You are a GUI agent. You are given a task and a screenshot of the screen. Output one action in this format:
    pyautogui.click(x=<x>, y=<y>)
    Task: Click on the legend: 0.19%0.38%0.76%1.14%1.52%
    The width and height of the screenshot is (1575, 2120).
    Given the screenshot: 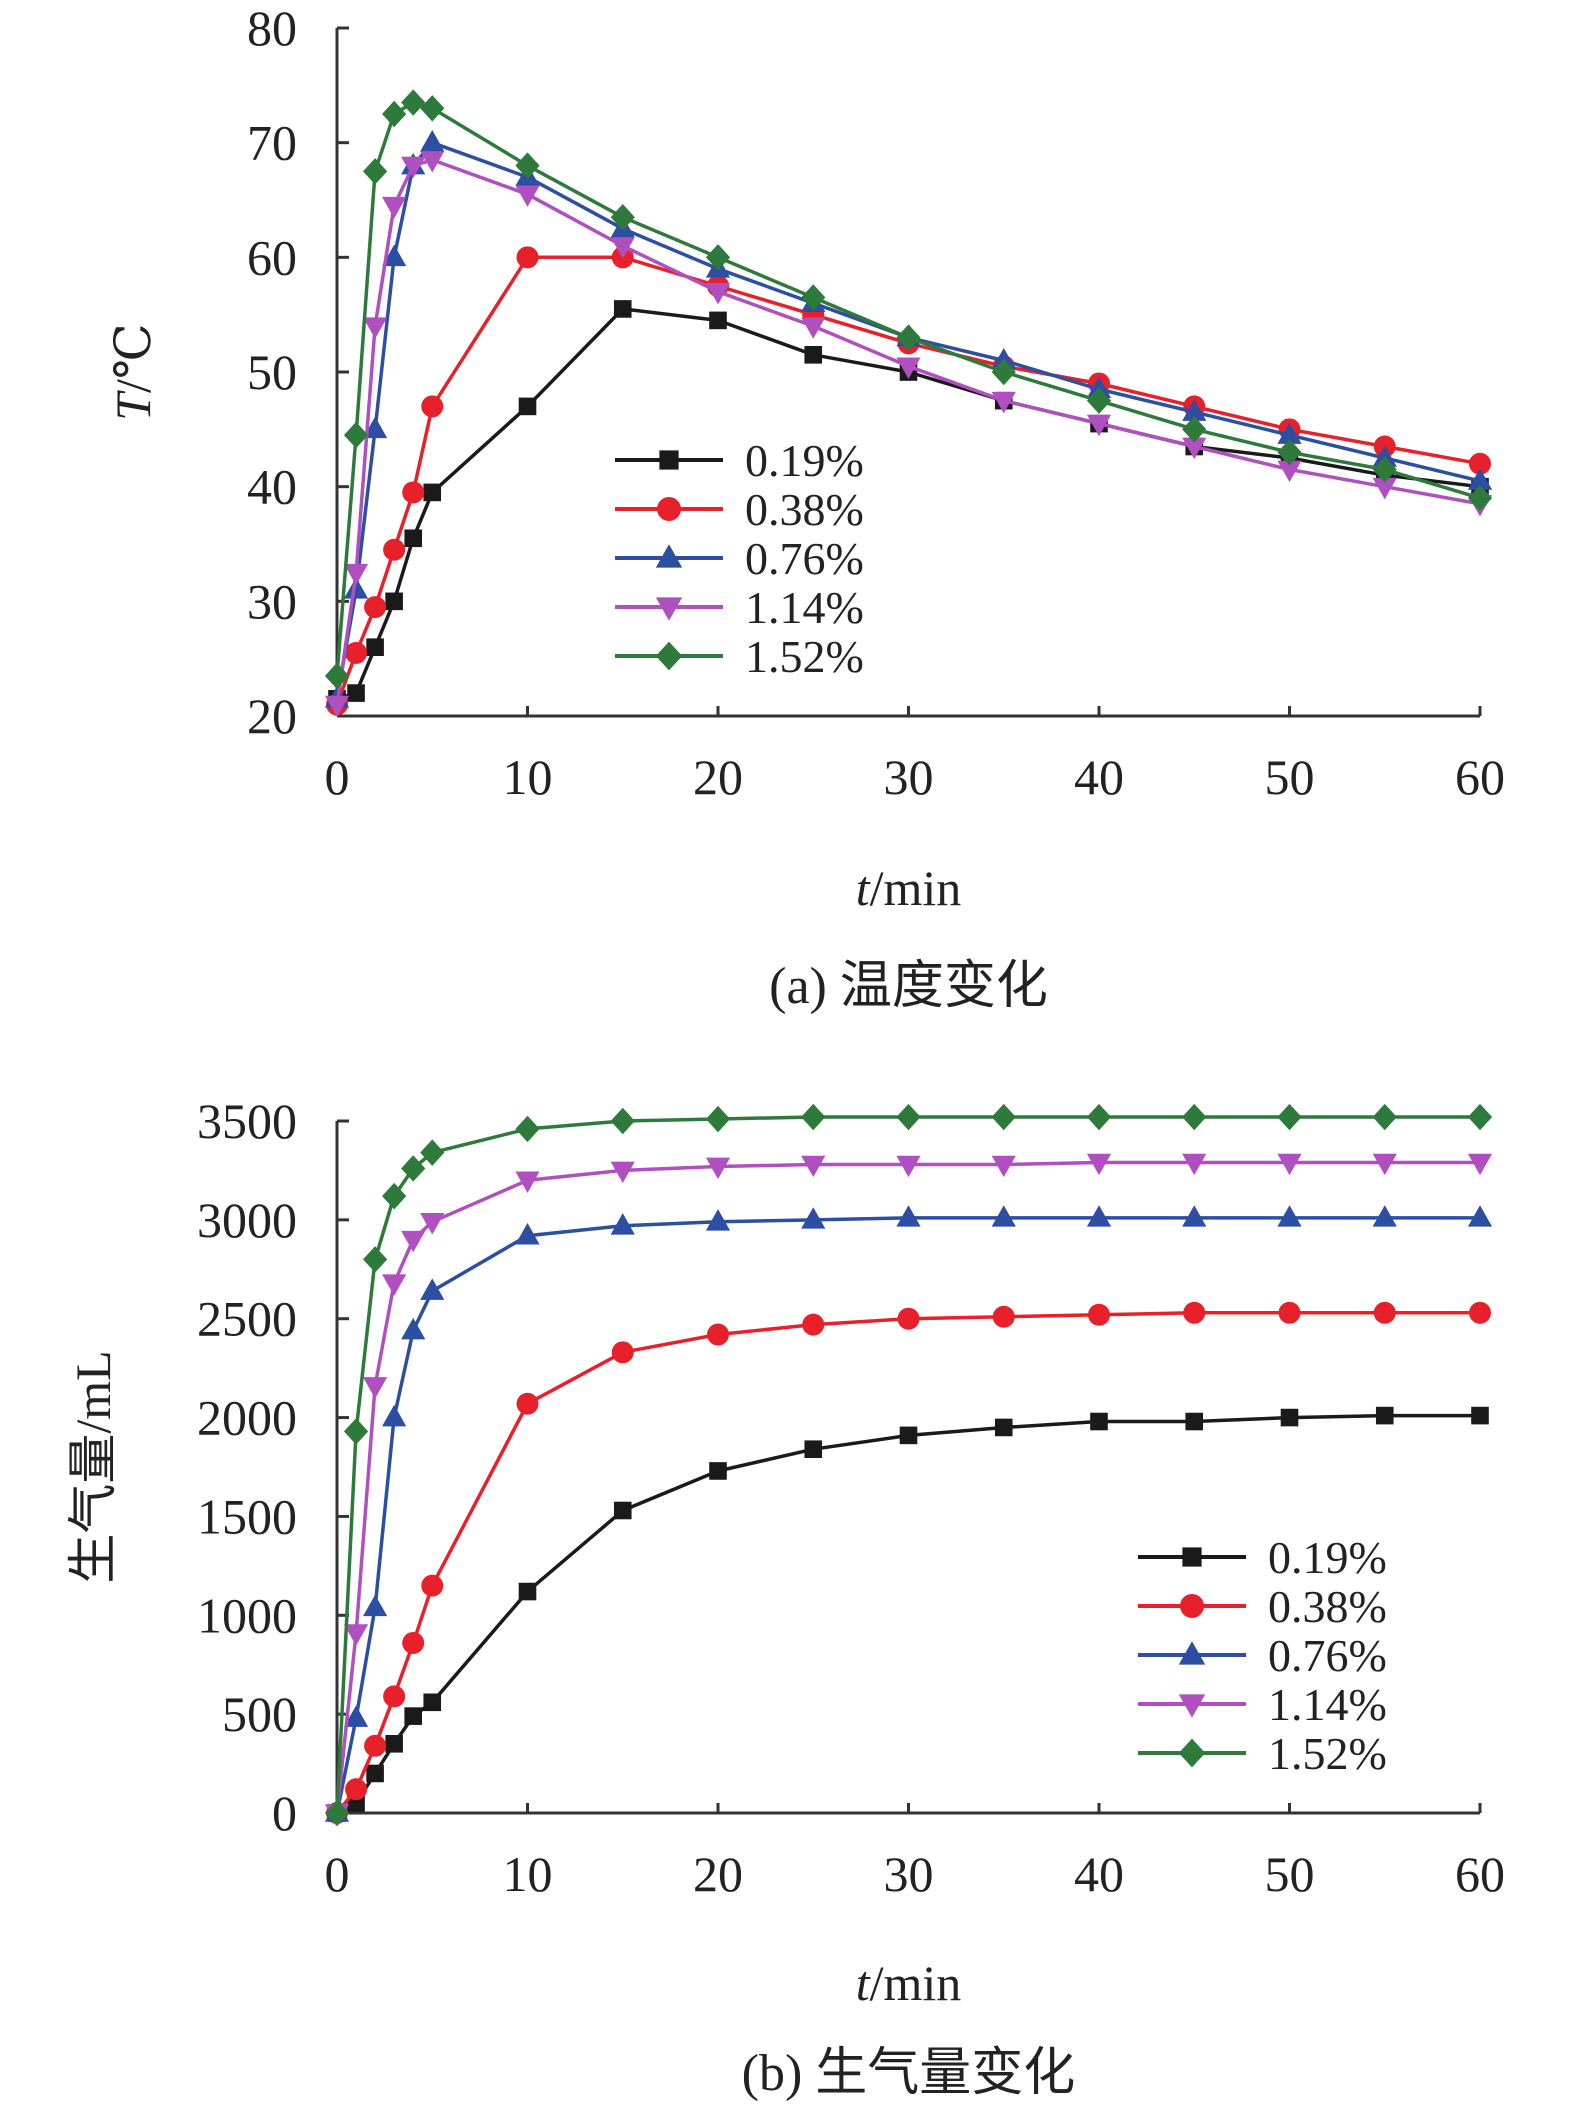 What is the action you would take?
    pyautogui.click(x=739, y=558)
    